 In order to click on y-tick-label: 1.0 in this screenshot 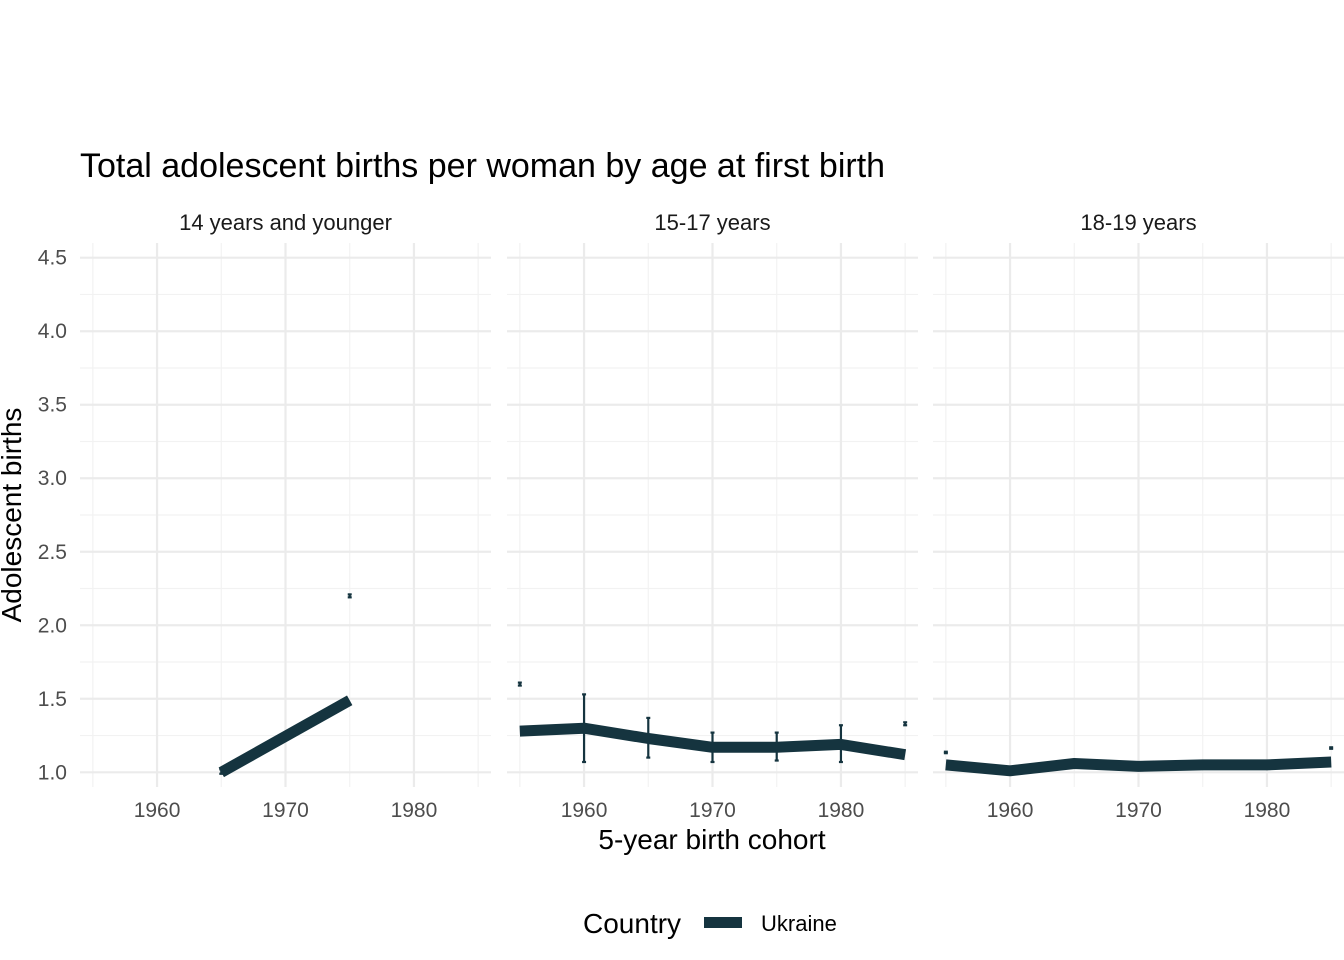, I will do `click(52, 772)`.